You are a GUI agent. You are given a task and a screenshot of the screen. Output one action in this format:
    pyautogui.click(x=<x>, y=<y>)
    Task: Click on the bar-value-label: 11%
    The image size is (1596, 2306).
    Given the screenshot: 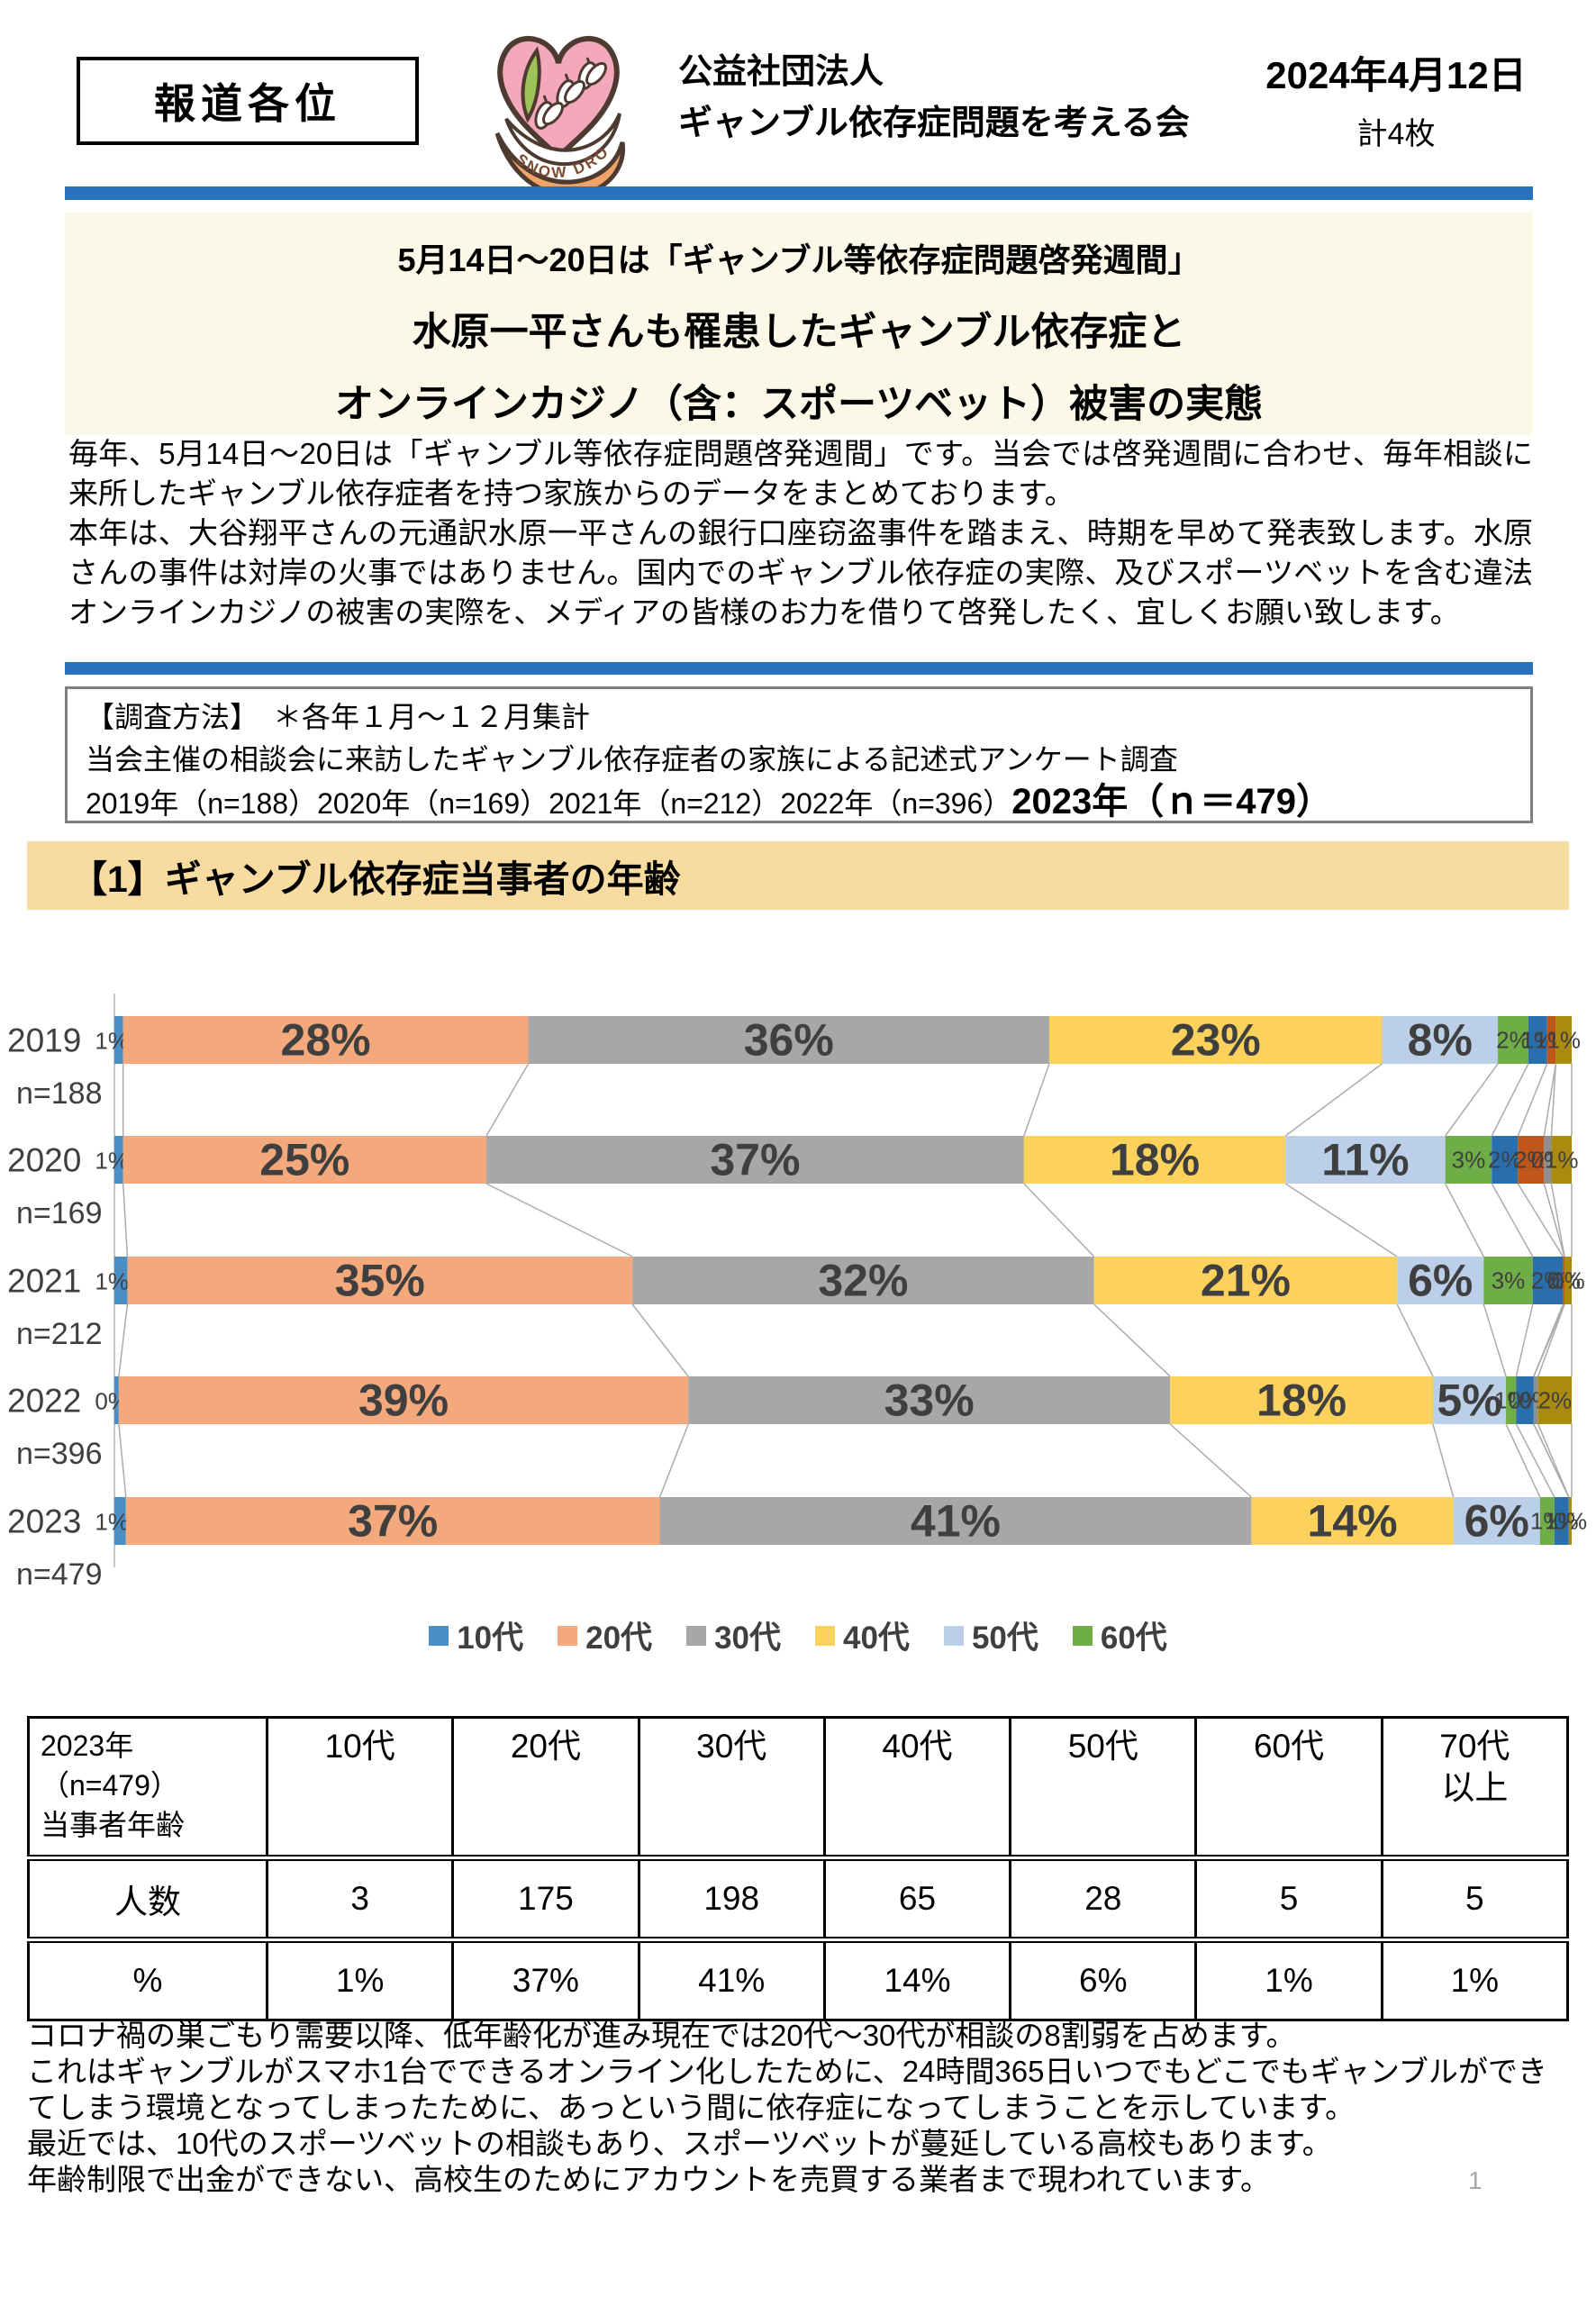 What is the action you would take?
    pyautogui.click(x=1365, y=1160)
    